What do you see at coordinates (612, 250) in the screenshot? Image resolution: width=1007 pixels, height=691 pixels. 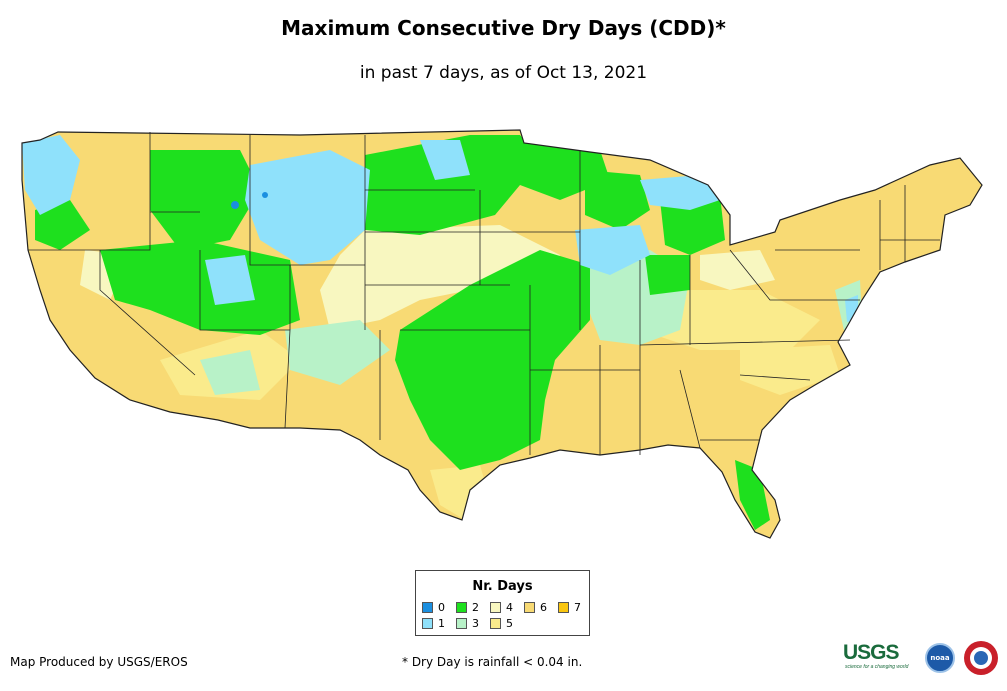 I see `zone-1-great-lakes` at bounding box center [612, 250].